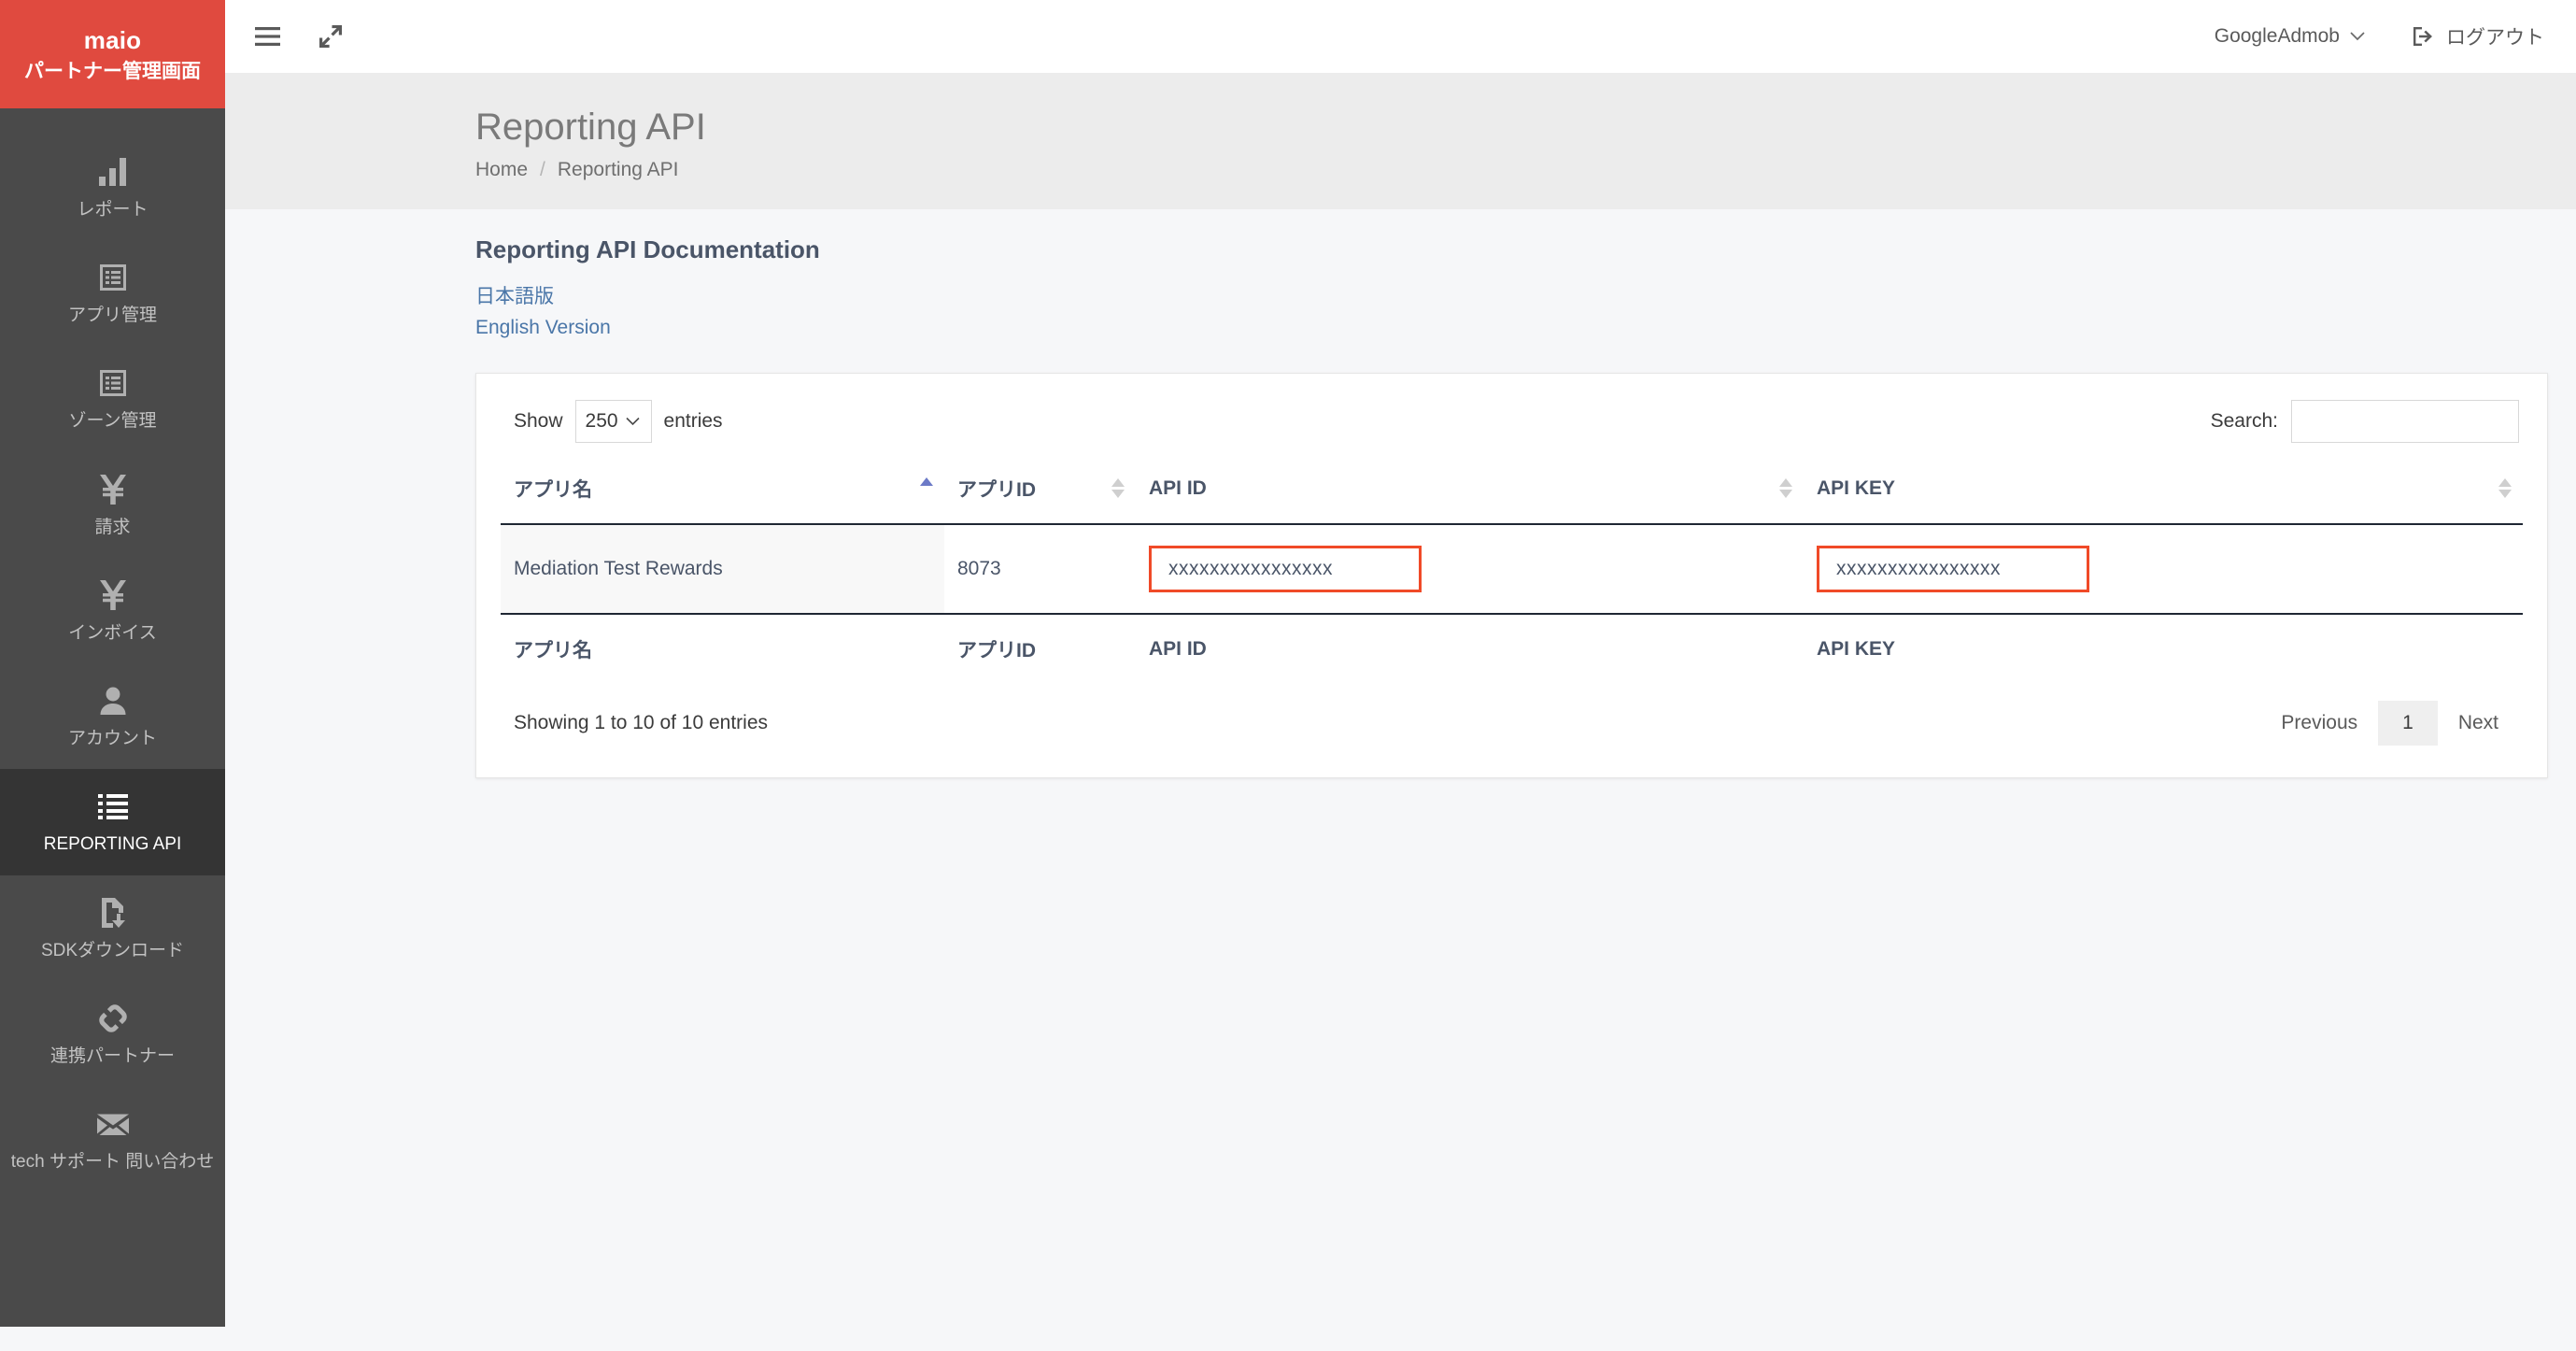 This screenshot has height=1351, width=2576. I want to click on sort-indicator-asc, so click(926, 481).